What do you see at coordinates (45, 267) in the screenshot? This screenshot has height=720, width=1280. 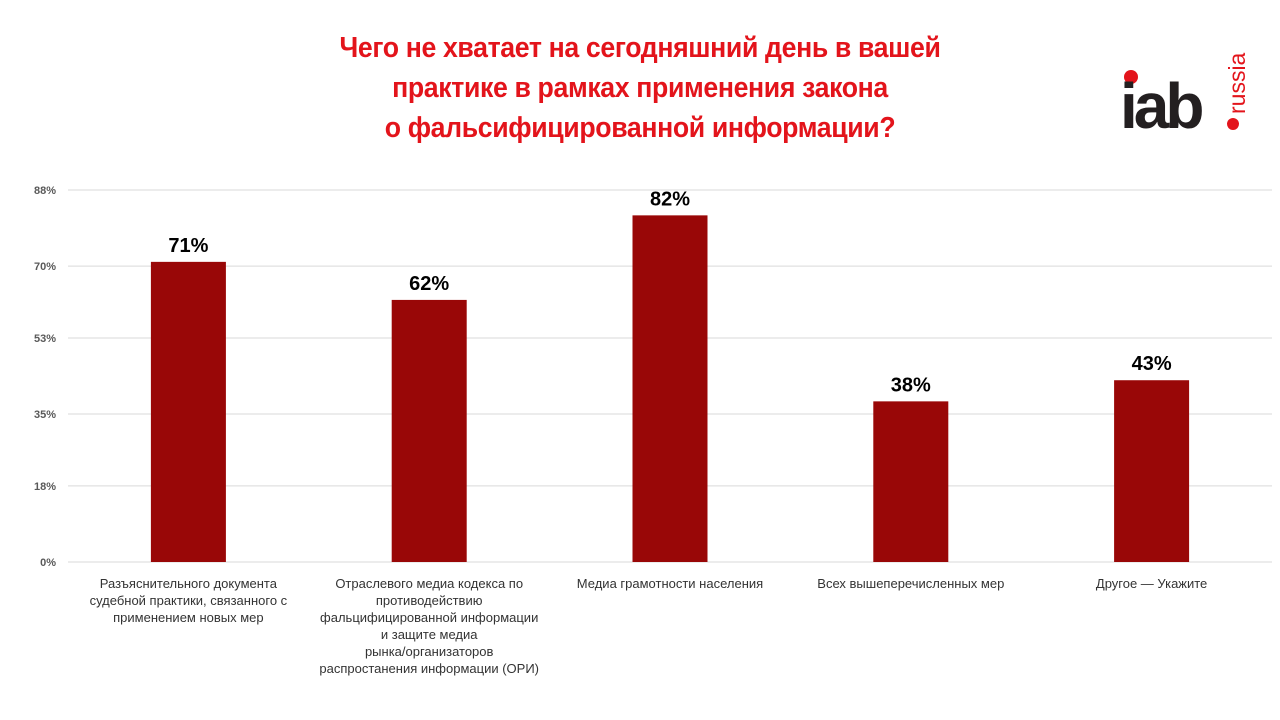 I see `y-tick-label: 70%` at bounding box center [45, 267].